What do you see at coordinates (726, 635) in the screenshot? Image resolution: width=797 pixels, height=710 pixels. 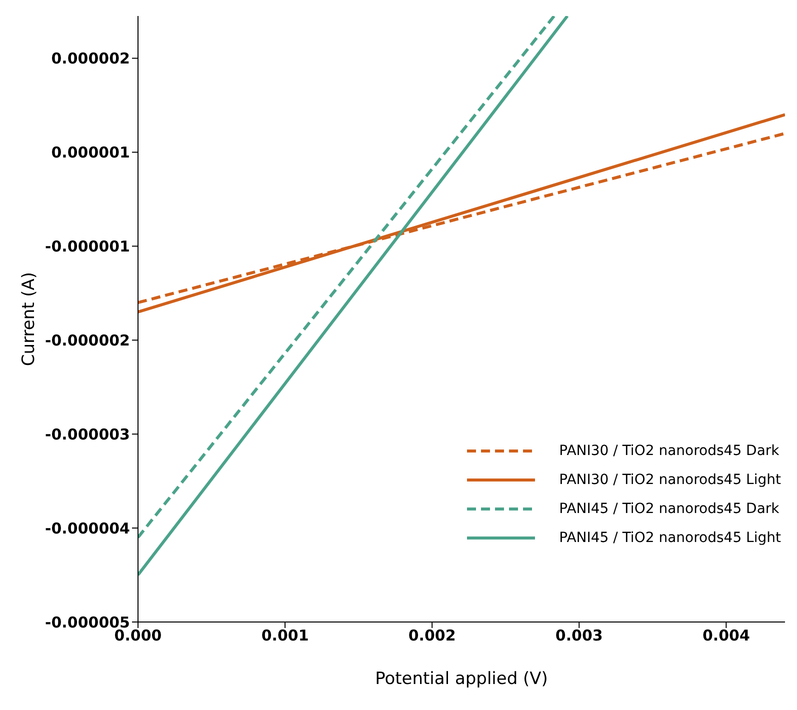 I see `x-tick-label: 0.004` at bounding box center [726, 635].